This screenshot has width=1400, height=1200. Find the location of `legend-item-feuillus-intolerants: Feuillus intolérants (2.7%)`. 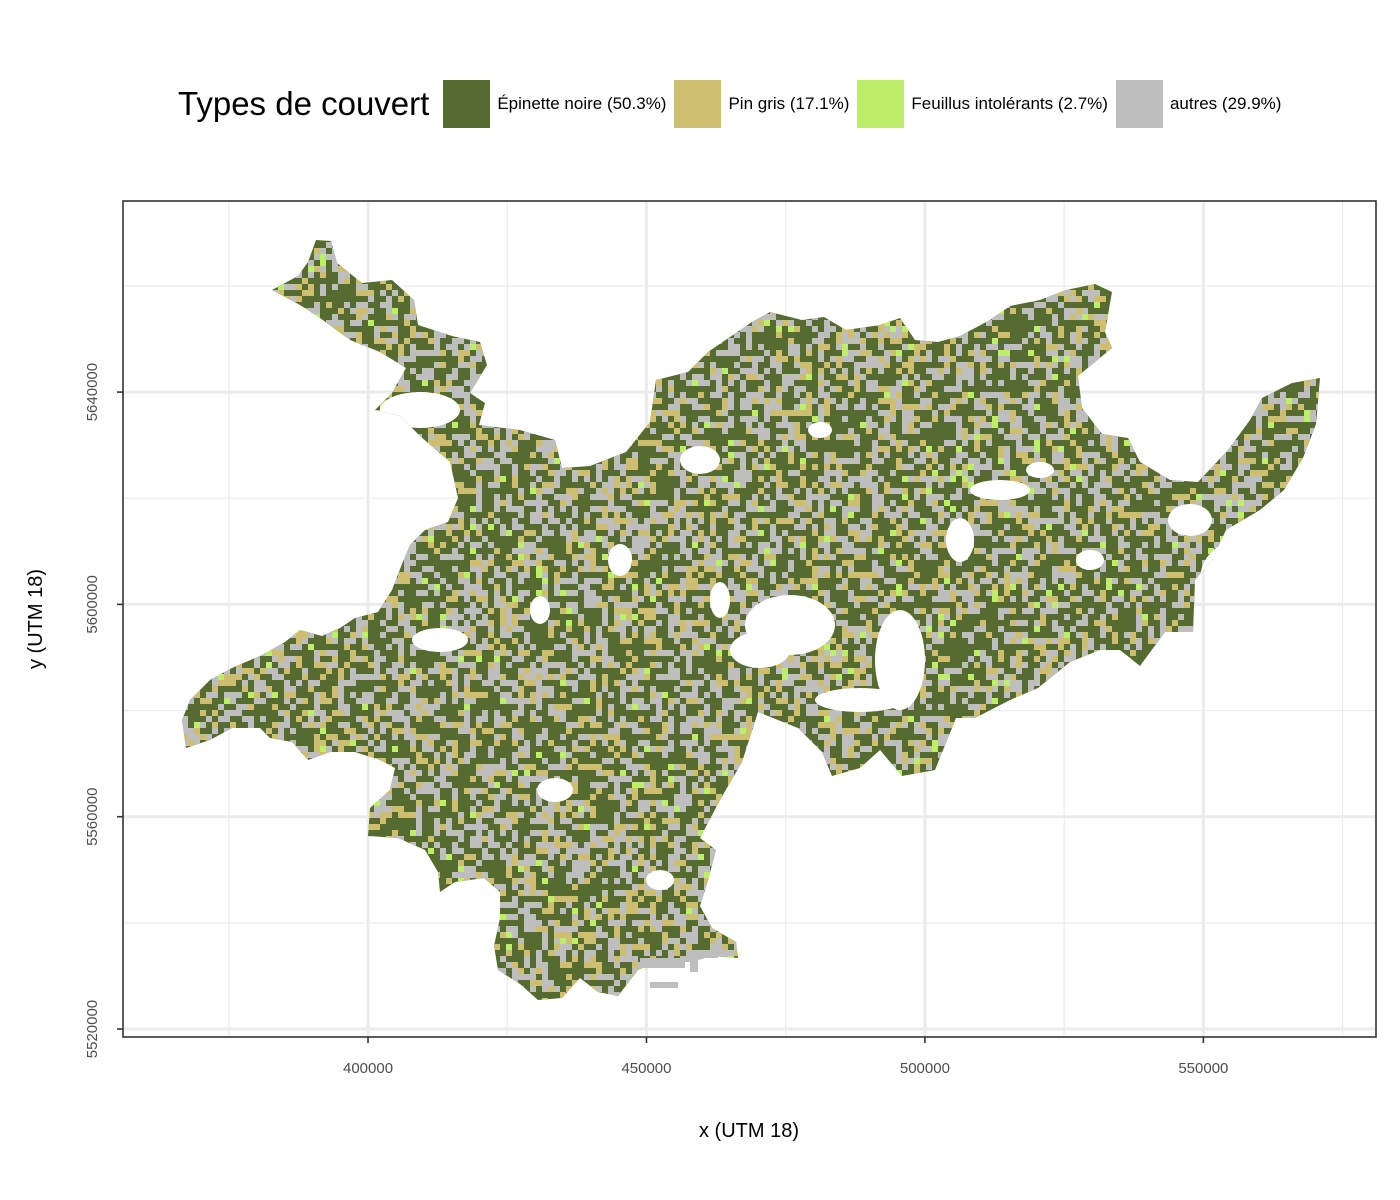

legend-item-feuillus-intolerants: Feuillus intolérants (2.7%) is located at coordinates (982, 104).